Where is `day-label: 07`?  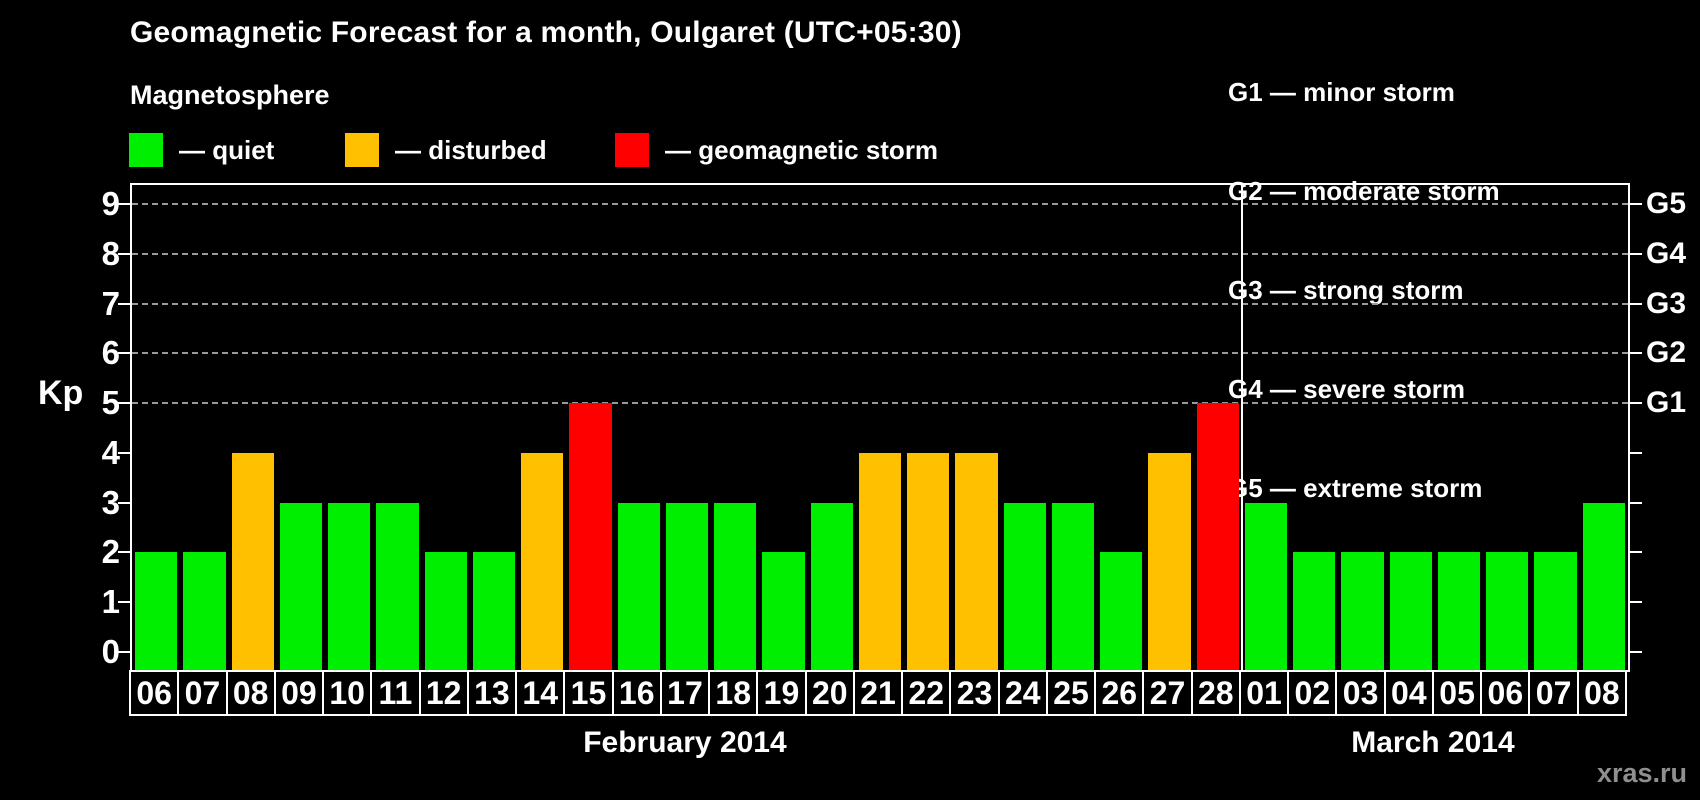 day-label: 07 is located at coordinates (202, 693).